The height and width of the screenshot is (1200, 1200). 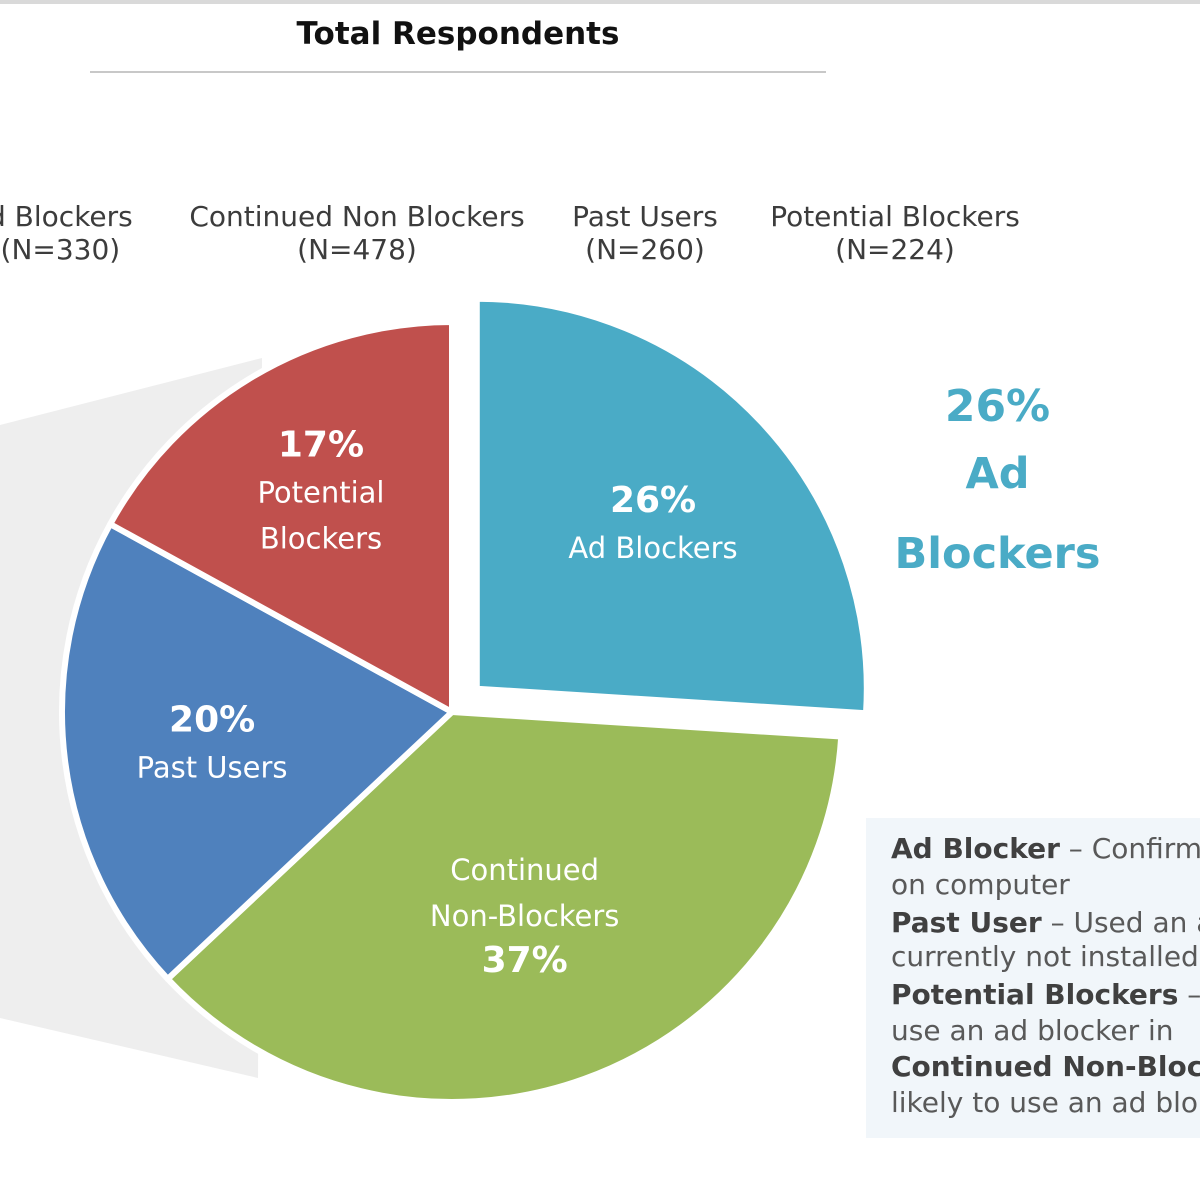 I want to click on definition-line: Past User – Used an a, so click(x=1045, y=922).